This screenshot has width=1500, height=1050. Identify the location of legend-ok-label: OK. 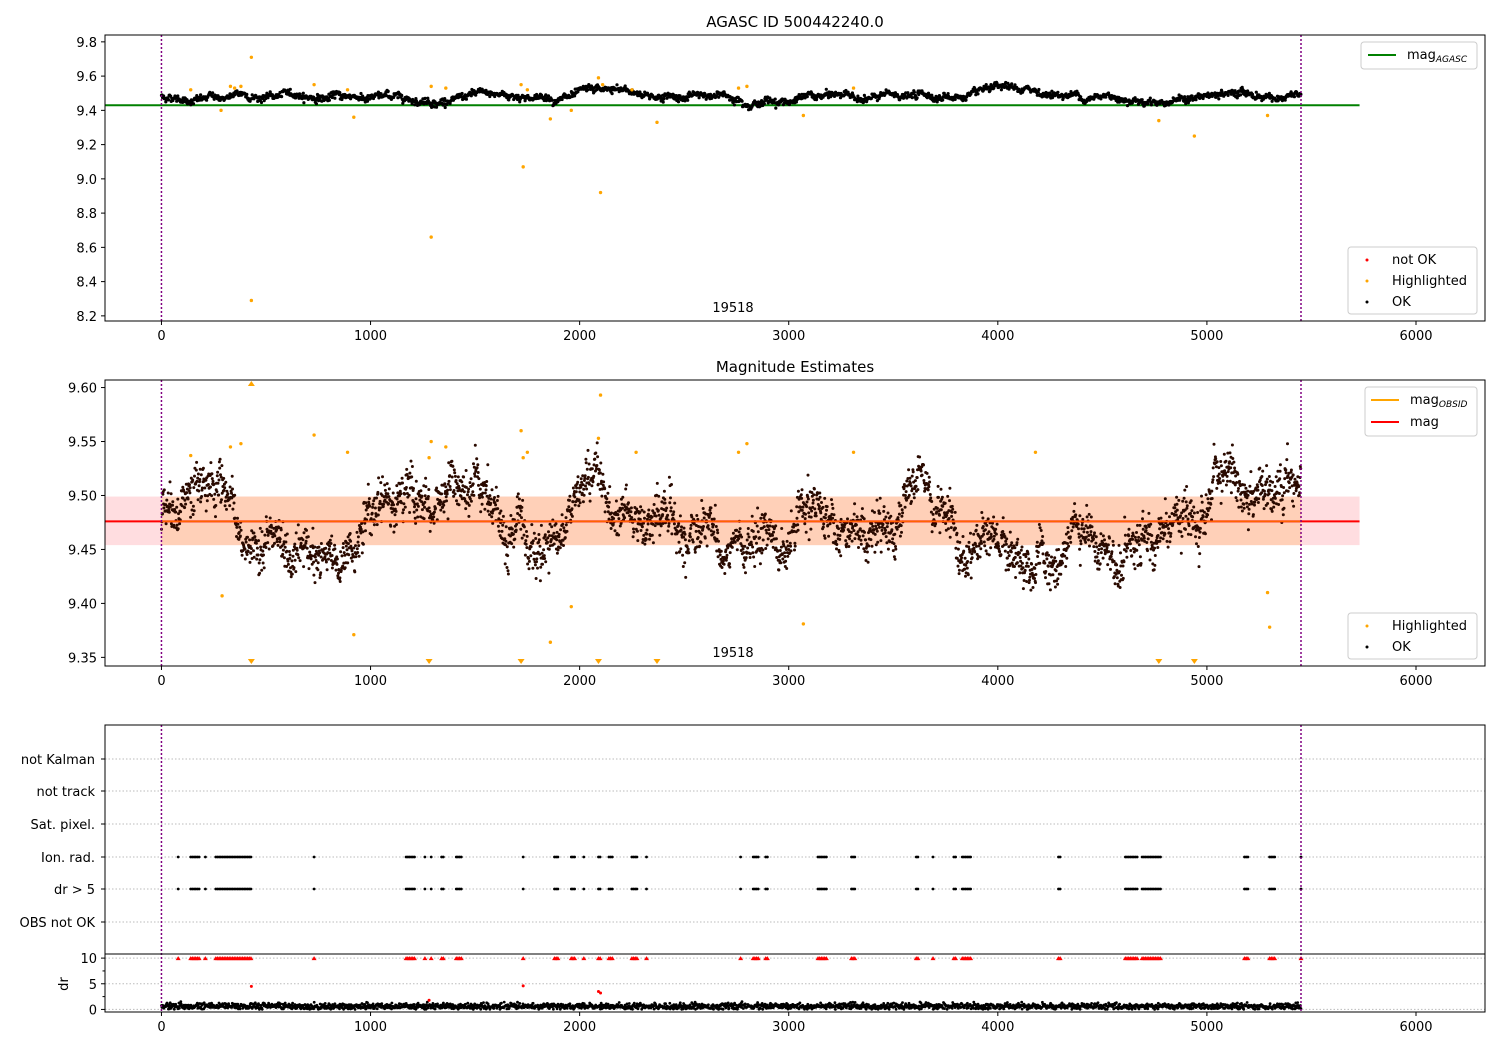
(1401, 302).